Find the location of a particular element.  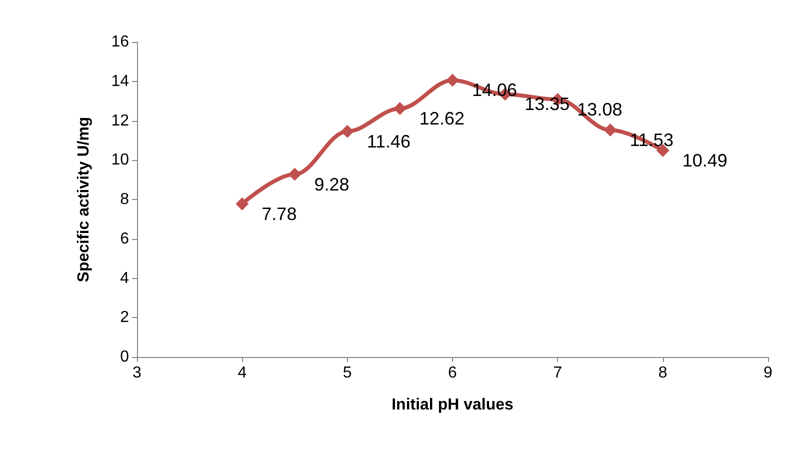

y-tick-label: 2 is located at coordinates (125, 317).